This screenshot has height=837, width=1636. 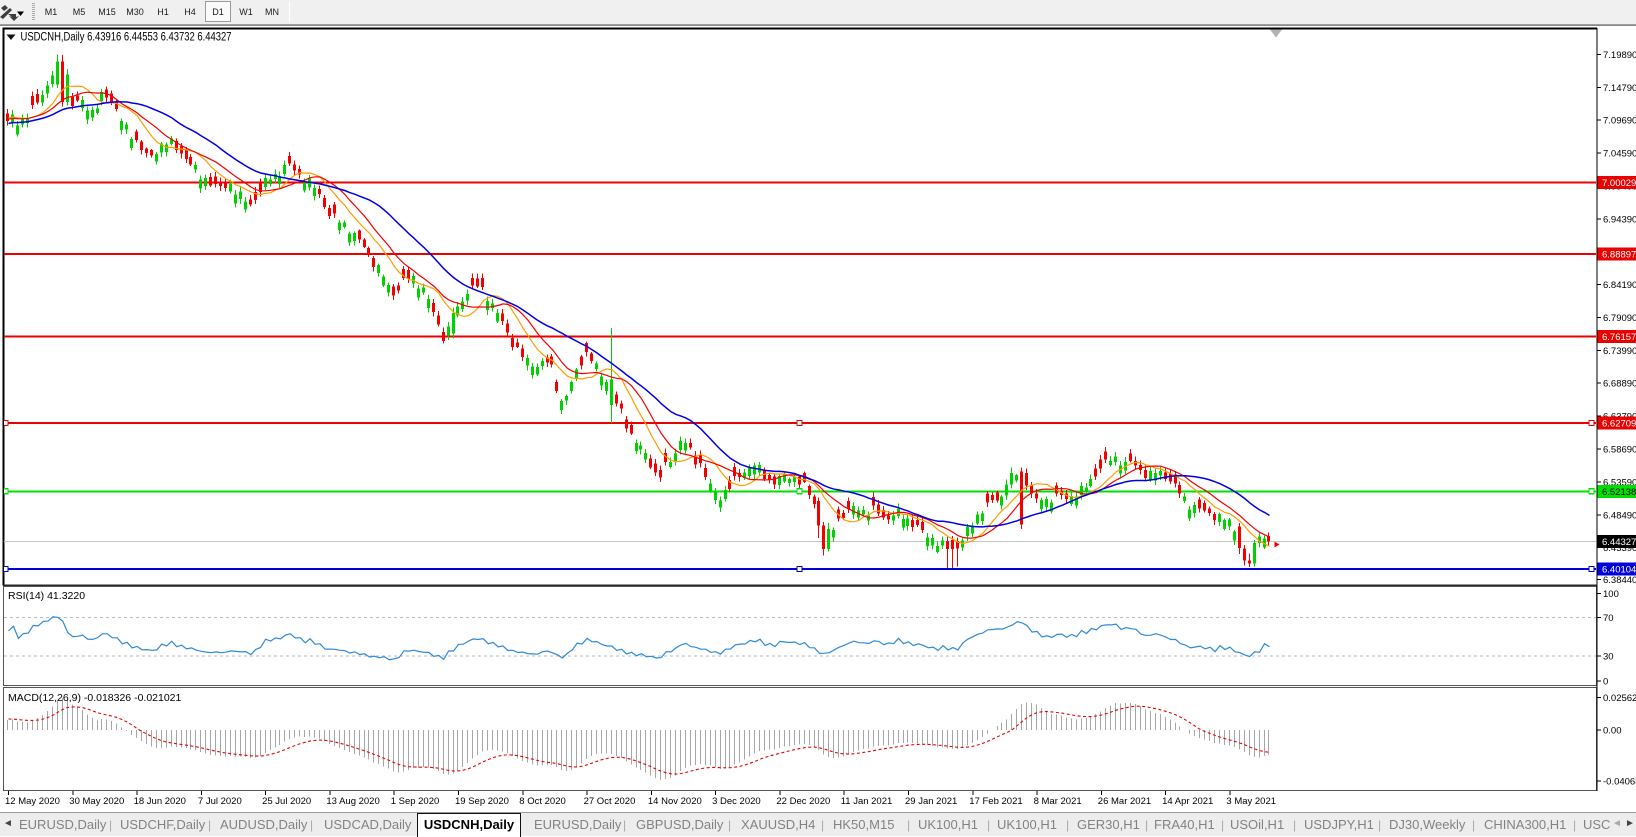 What do you see at coordinates (1619, 219) in the screenshot?
I see `svg-text: 6.94390` at bounding box center [1619, 219].